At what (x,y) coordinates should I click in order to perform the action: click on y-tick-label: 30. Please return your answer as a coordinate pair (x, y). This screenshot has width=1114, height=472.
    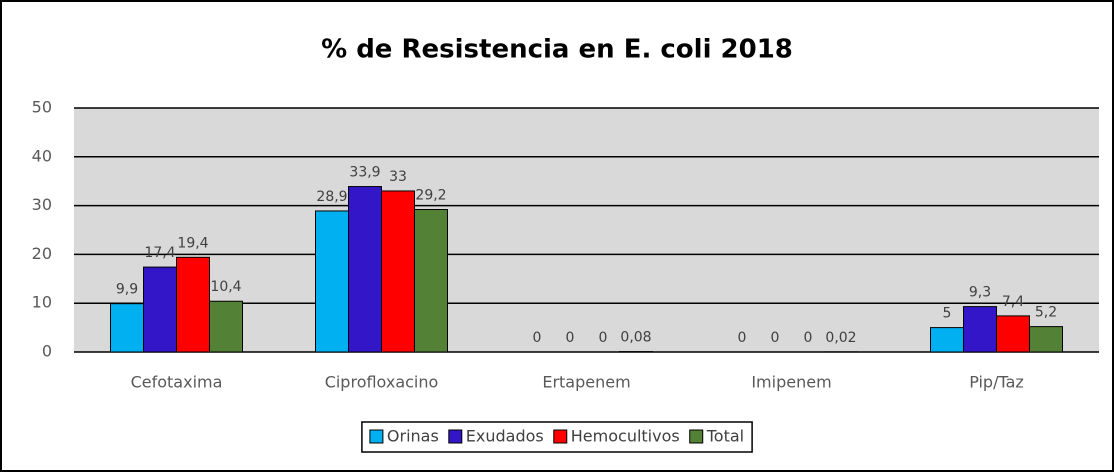
    Looking at the image, I should click on (42, 204).